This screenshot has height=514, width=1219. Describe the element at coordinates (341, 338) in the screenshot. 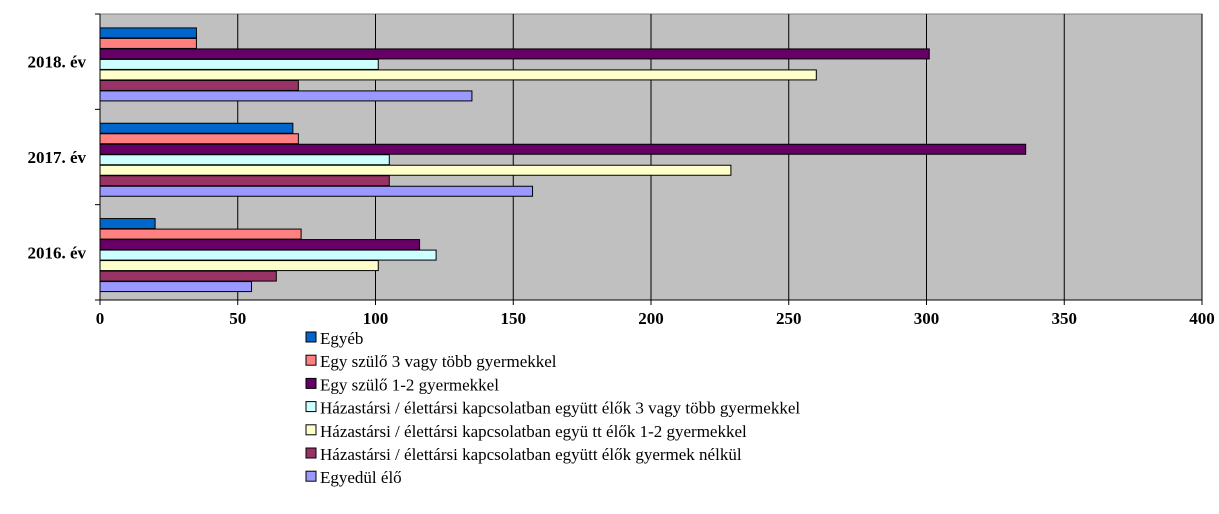

I see `legend-label: Egyéb` at that location.